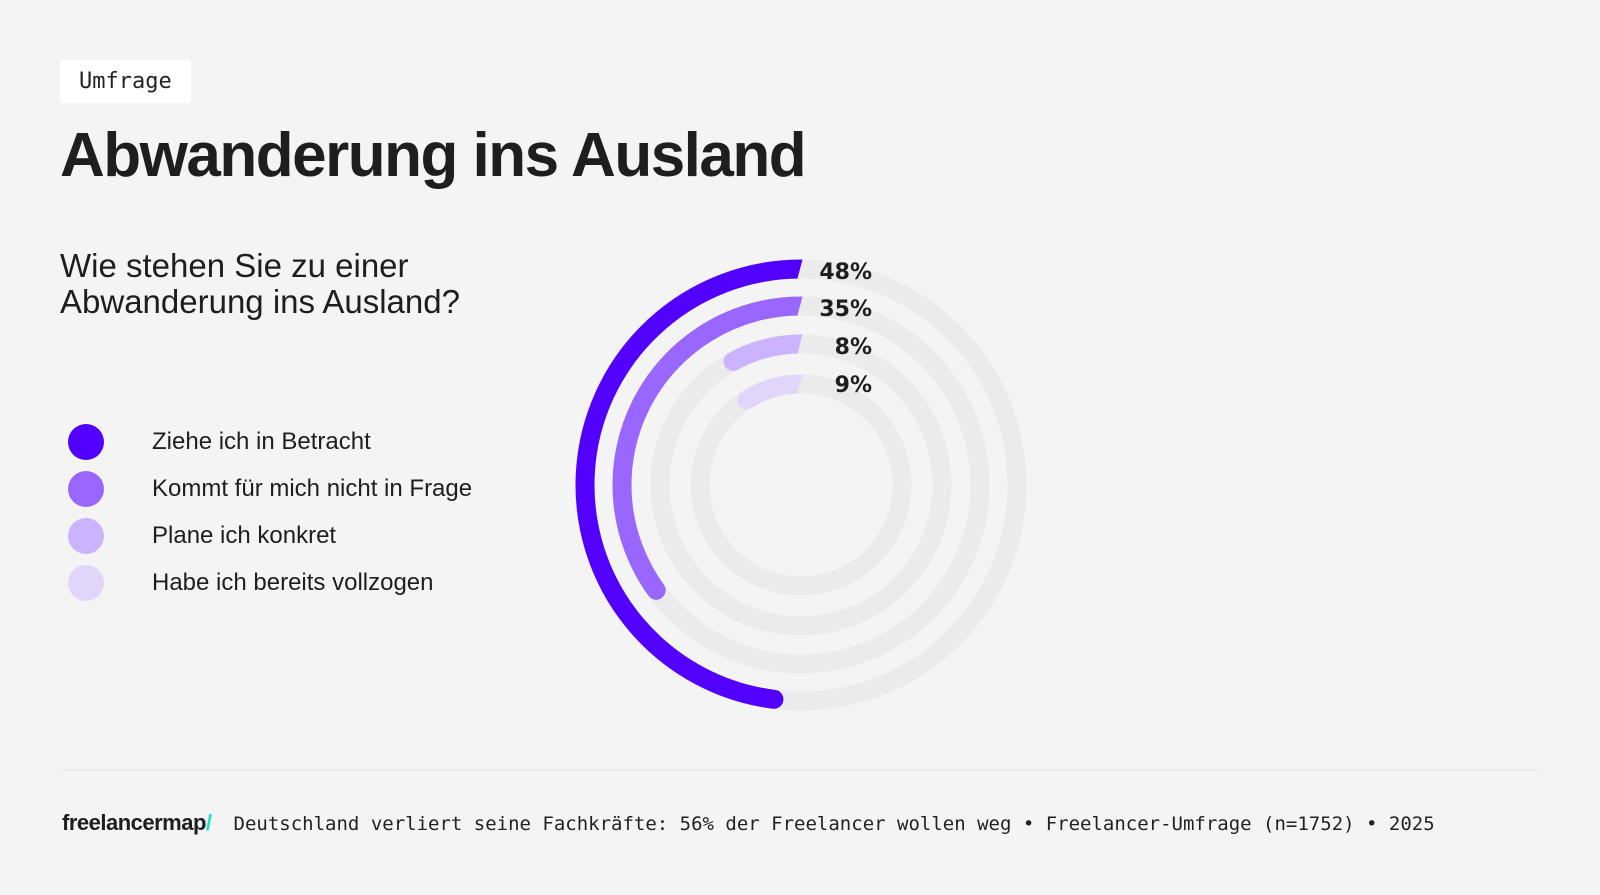  I want to click on legend-label: Kommt für mich nicht in Frage, so click(312, 488).